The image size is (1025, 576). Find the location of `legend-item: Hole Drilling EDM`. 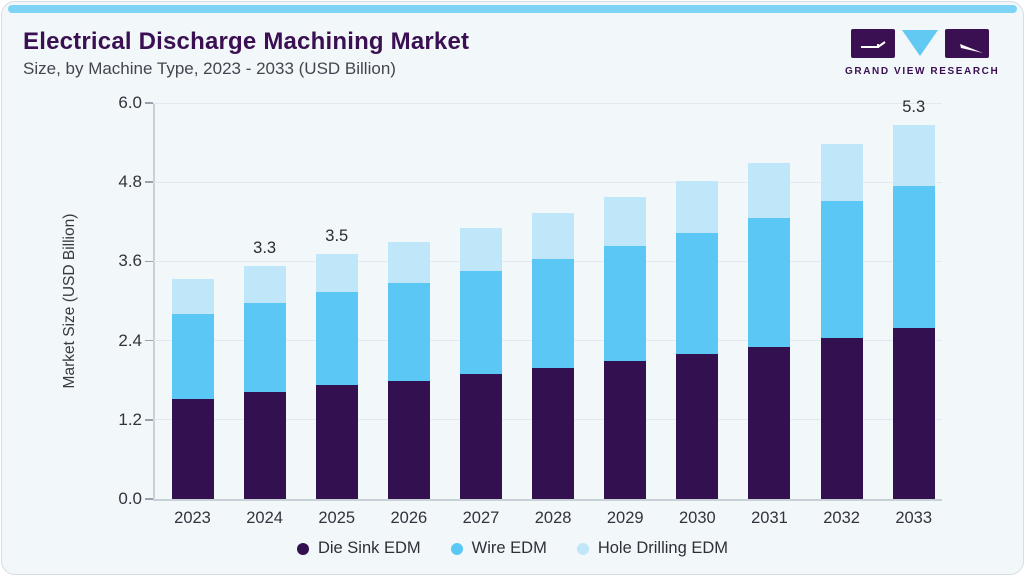

legend-item: Hole Drilling EDM is located at coordinates (652, 548).